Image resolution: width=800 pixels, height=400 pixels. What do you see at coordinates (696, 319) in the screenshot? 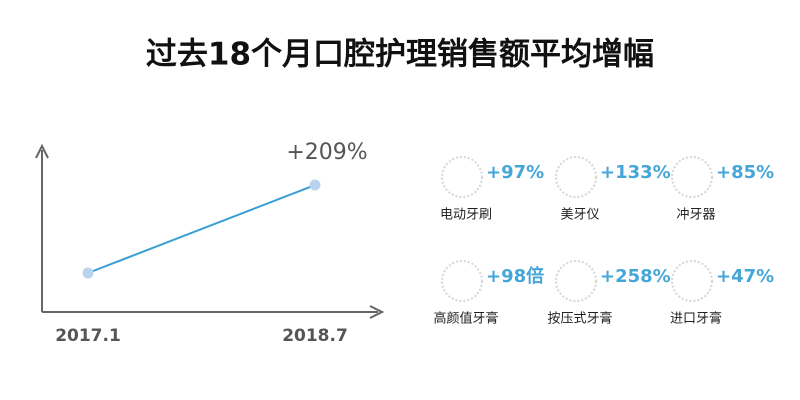
I see `item-label: 进口牙膏` at bounding box center [696, 319].